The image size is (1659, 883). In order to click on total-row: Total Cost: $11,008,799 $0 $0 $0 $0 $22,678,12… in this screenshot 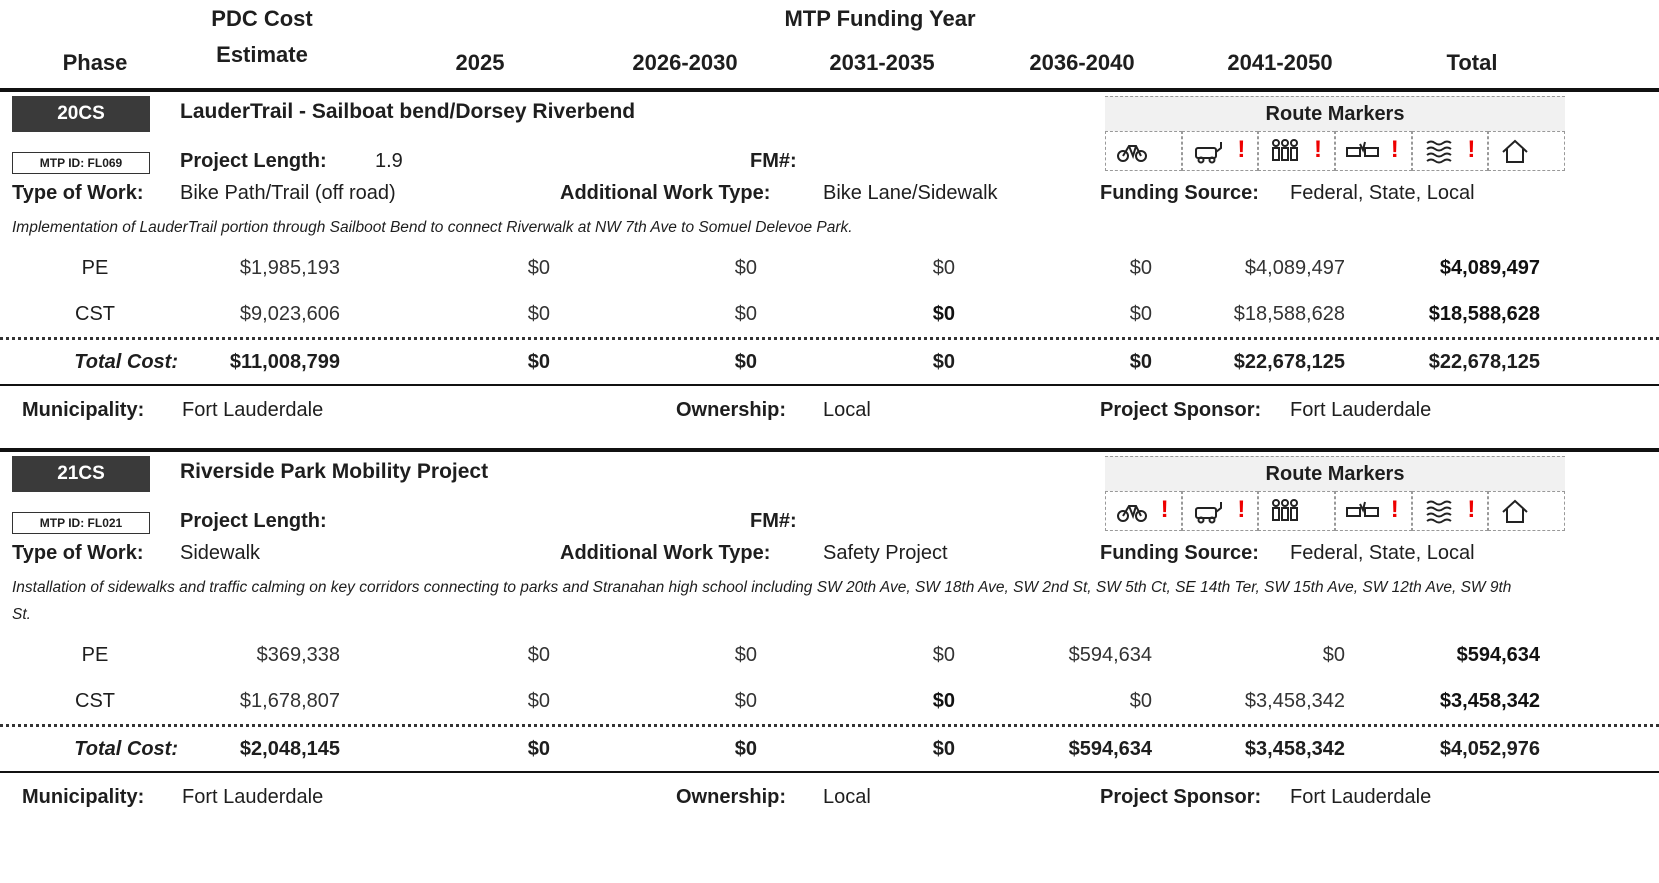, I will do `click(829, 363)`.